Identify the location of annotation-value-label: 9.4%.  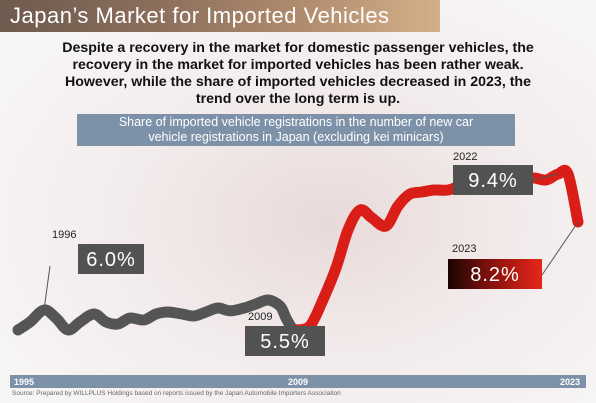
(493, 181).